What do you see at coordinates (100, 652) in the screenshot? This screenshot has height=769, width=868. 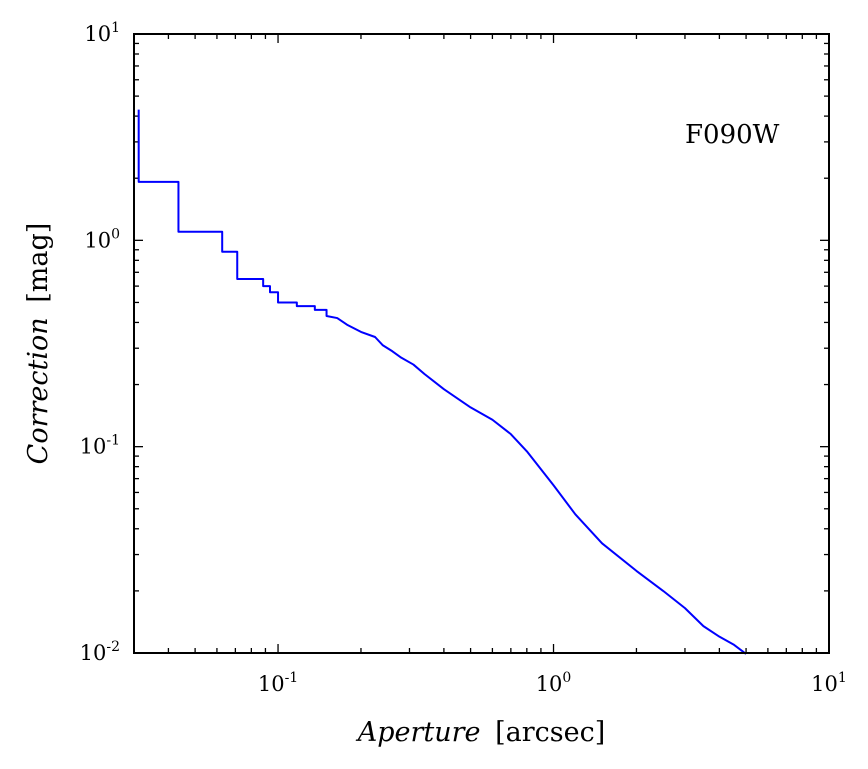 I see `y-tick-label: 10⁻²` at bounding box center [100, 652].